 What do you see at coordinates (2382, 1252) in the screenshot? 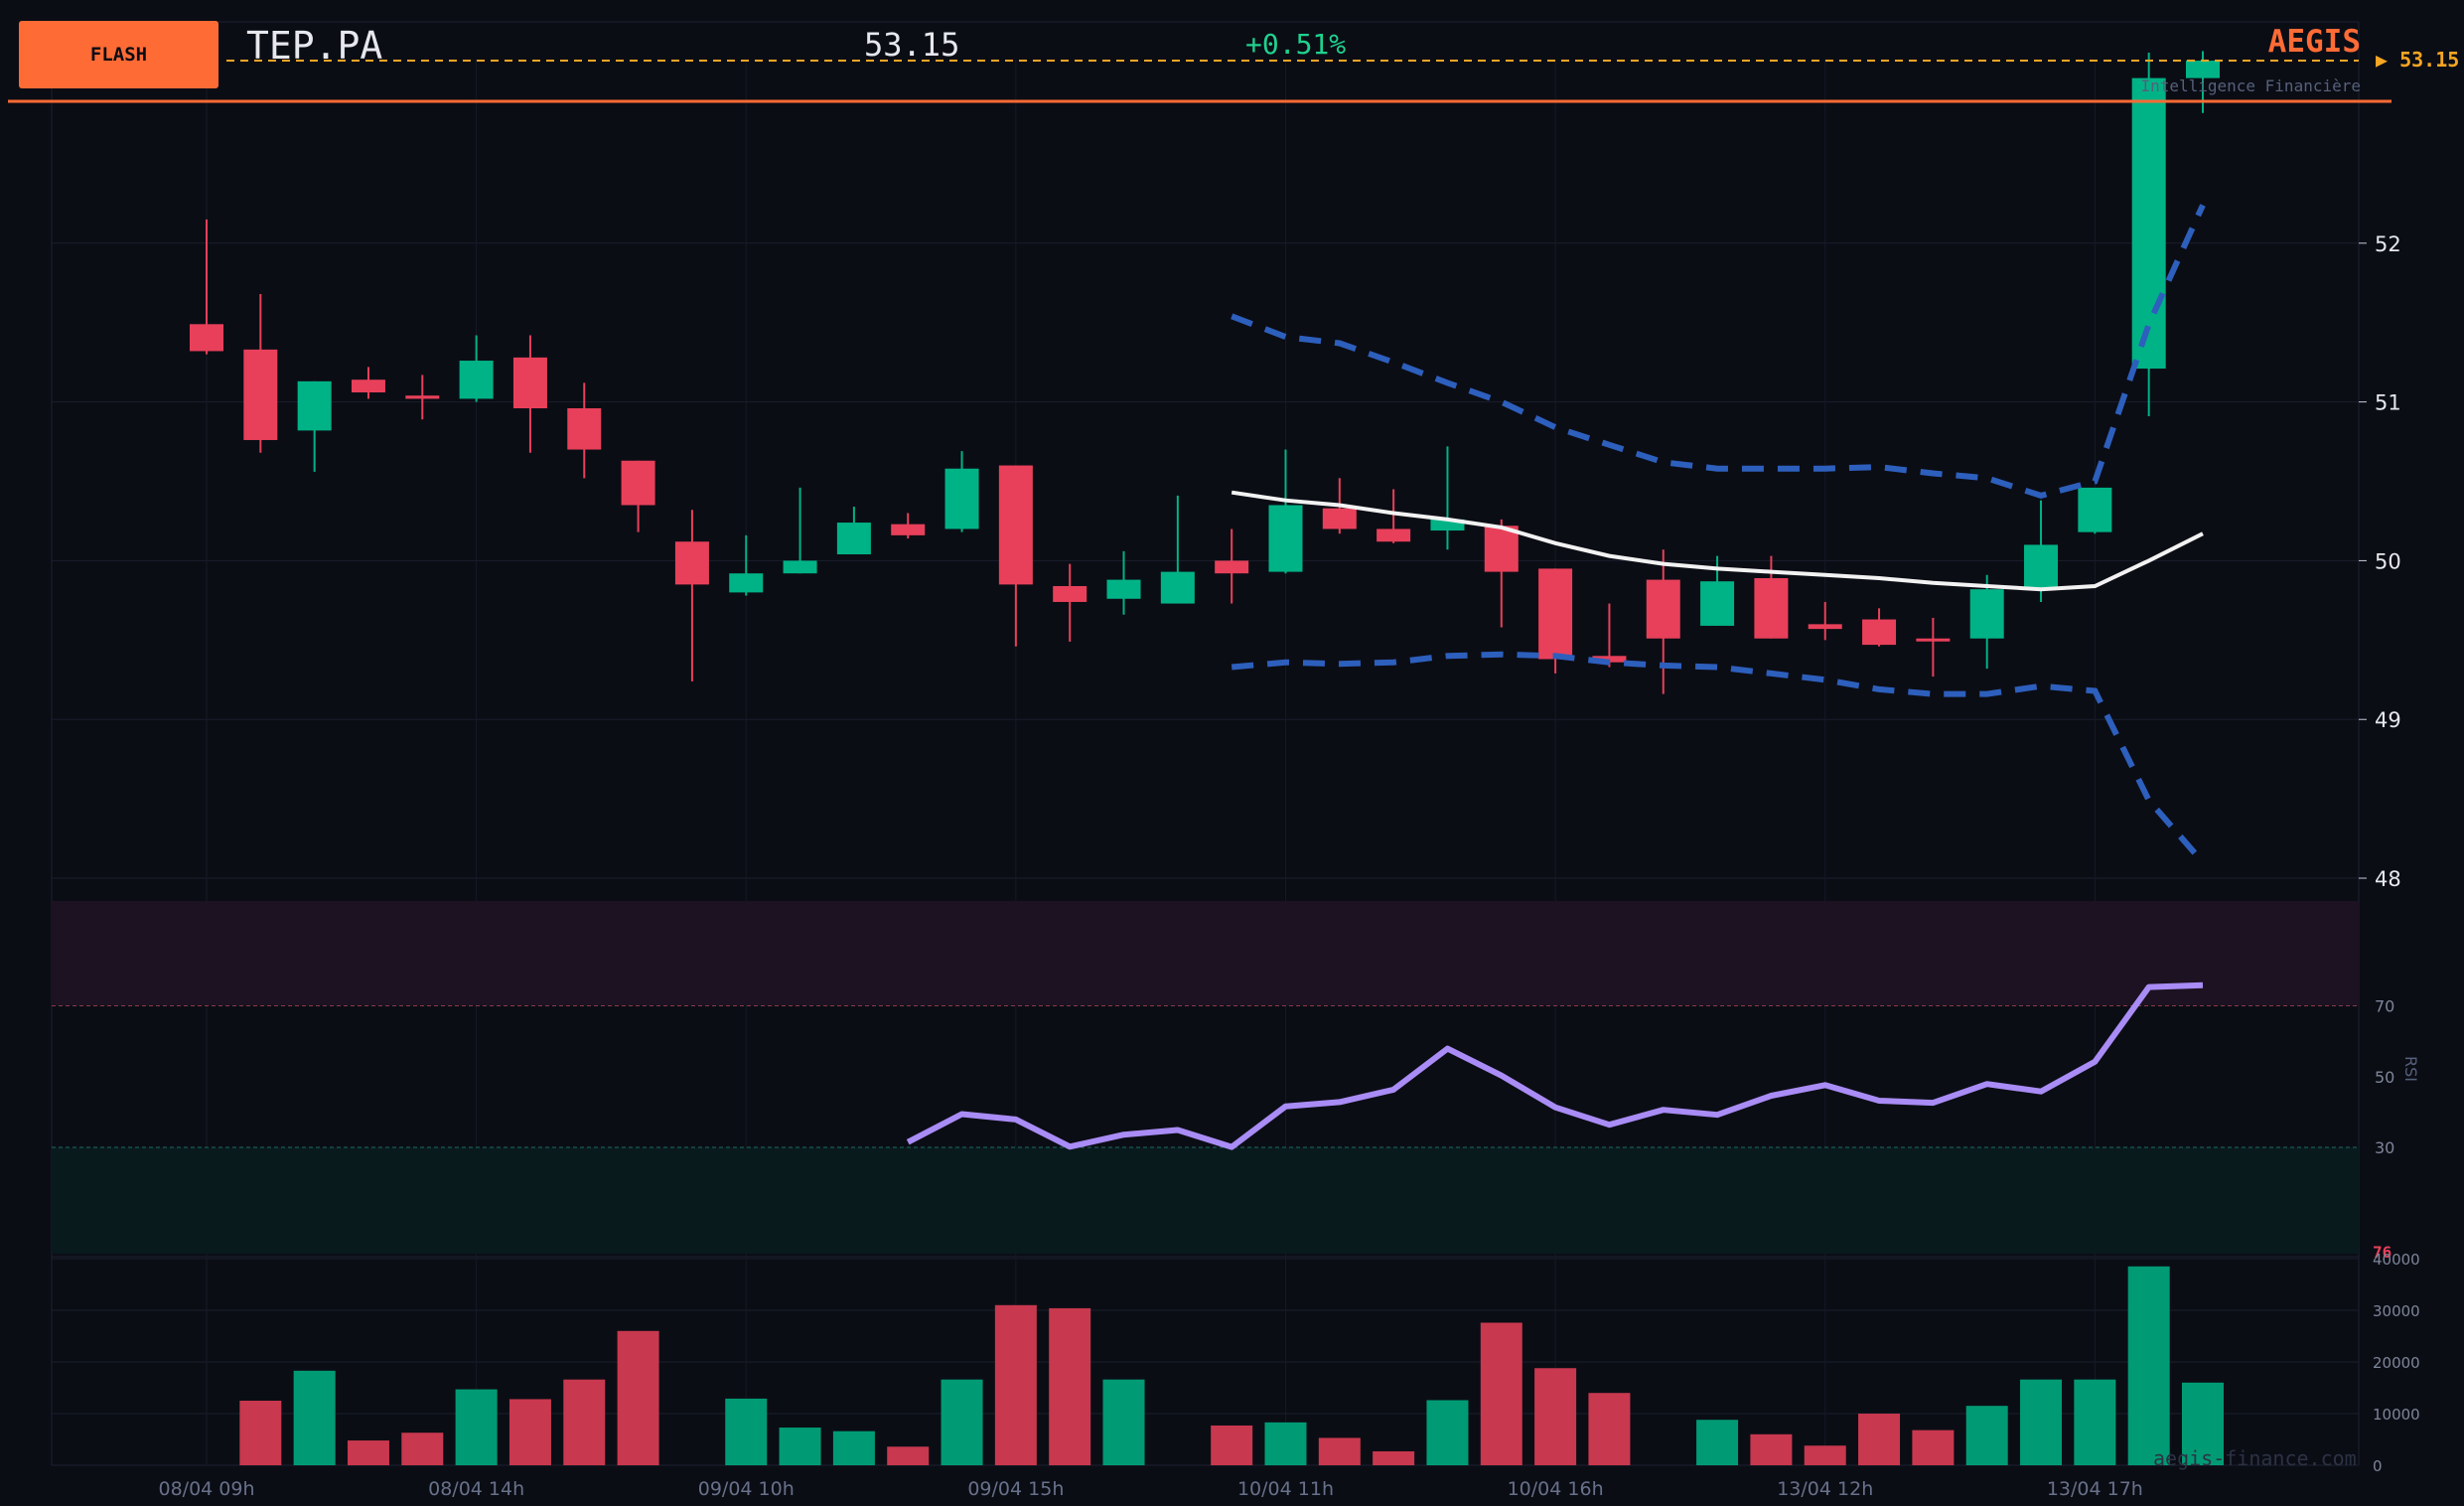
I see `rsi-value-label: 76` at bounding box center [2382, 1252].